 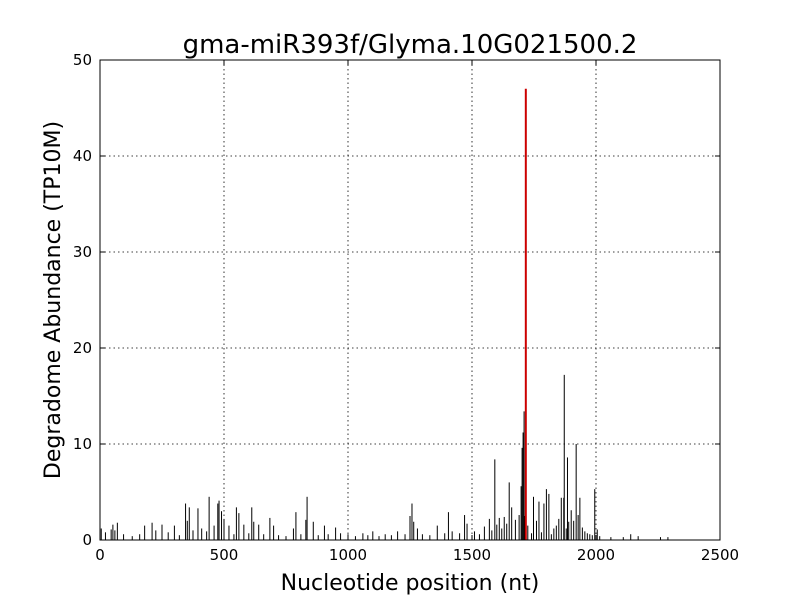 I want to click on y-tick-label: 50, so click(x=82, y=60).